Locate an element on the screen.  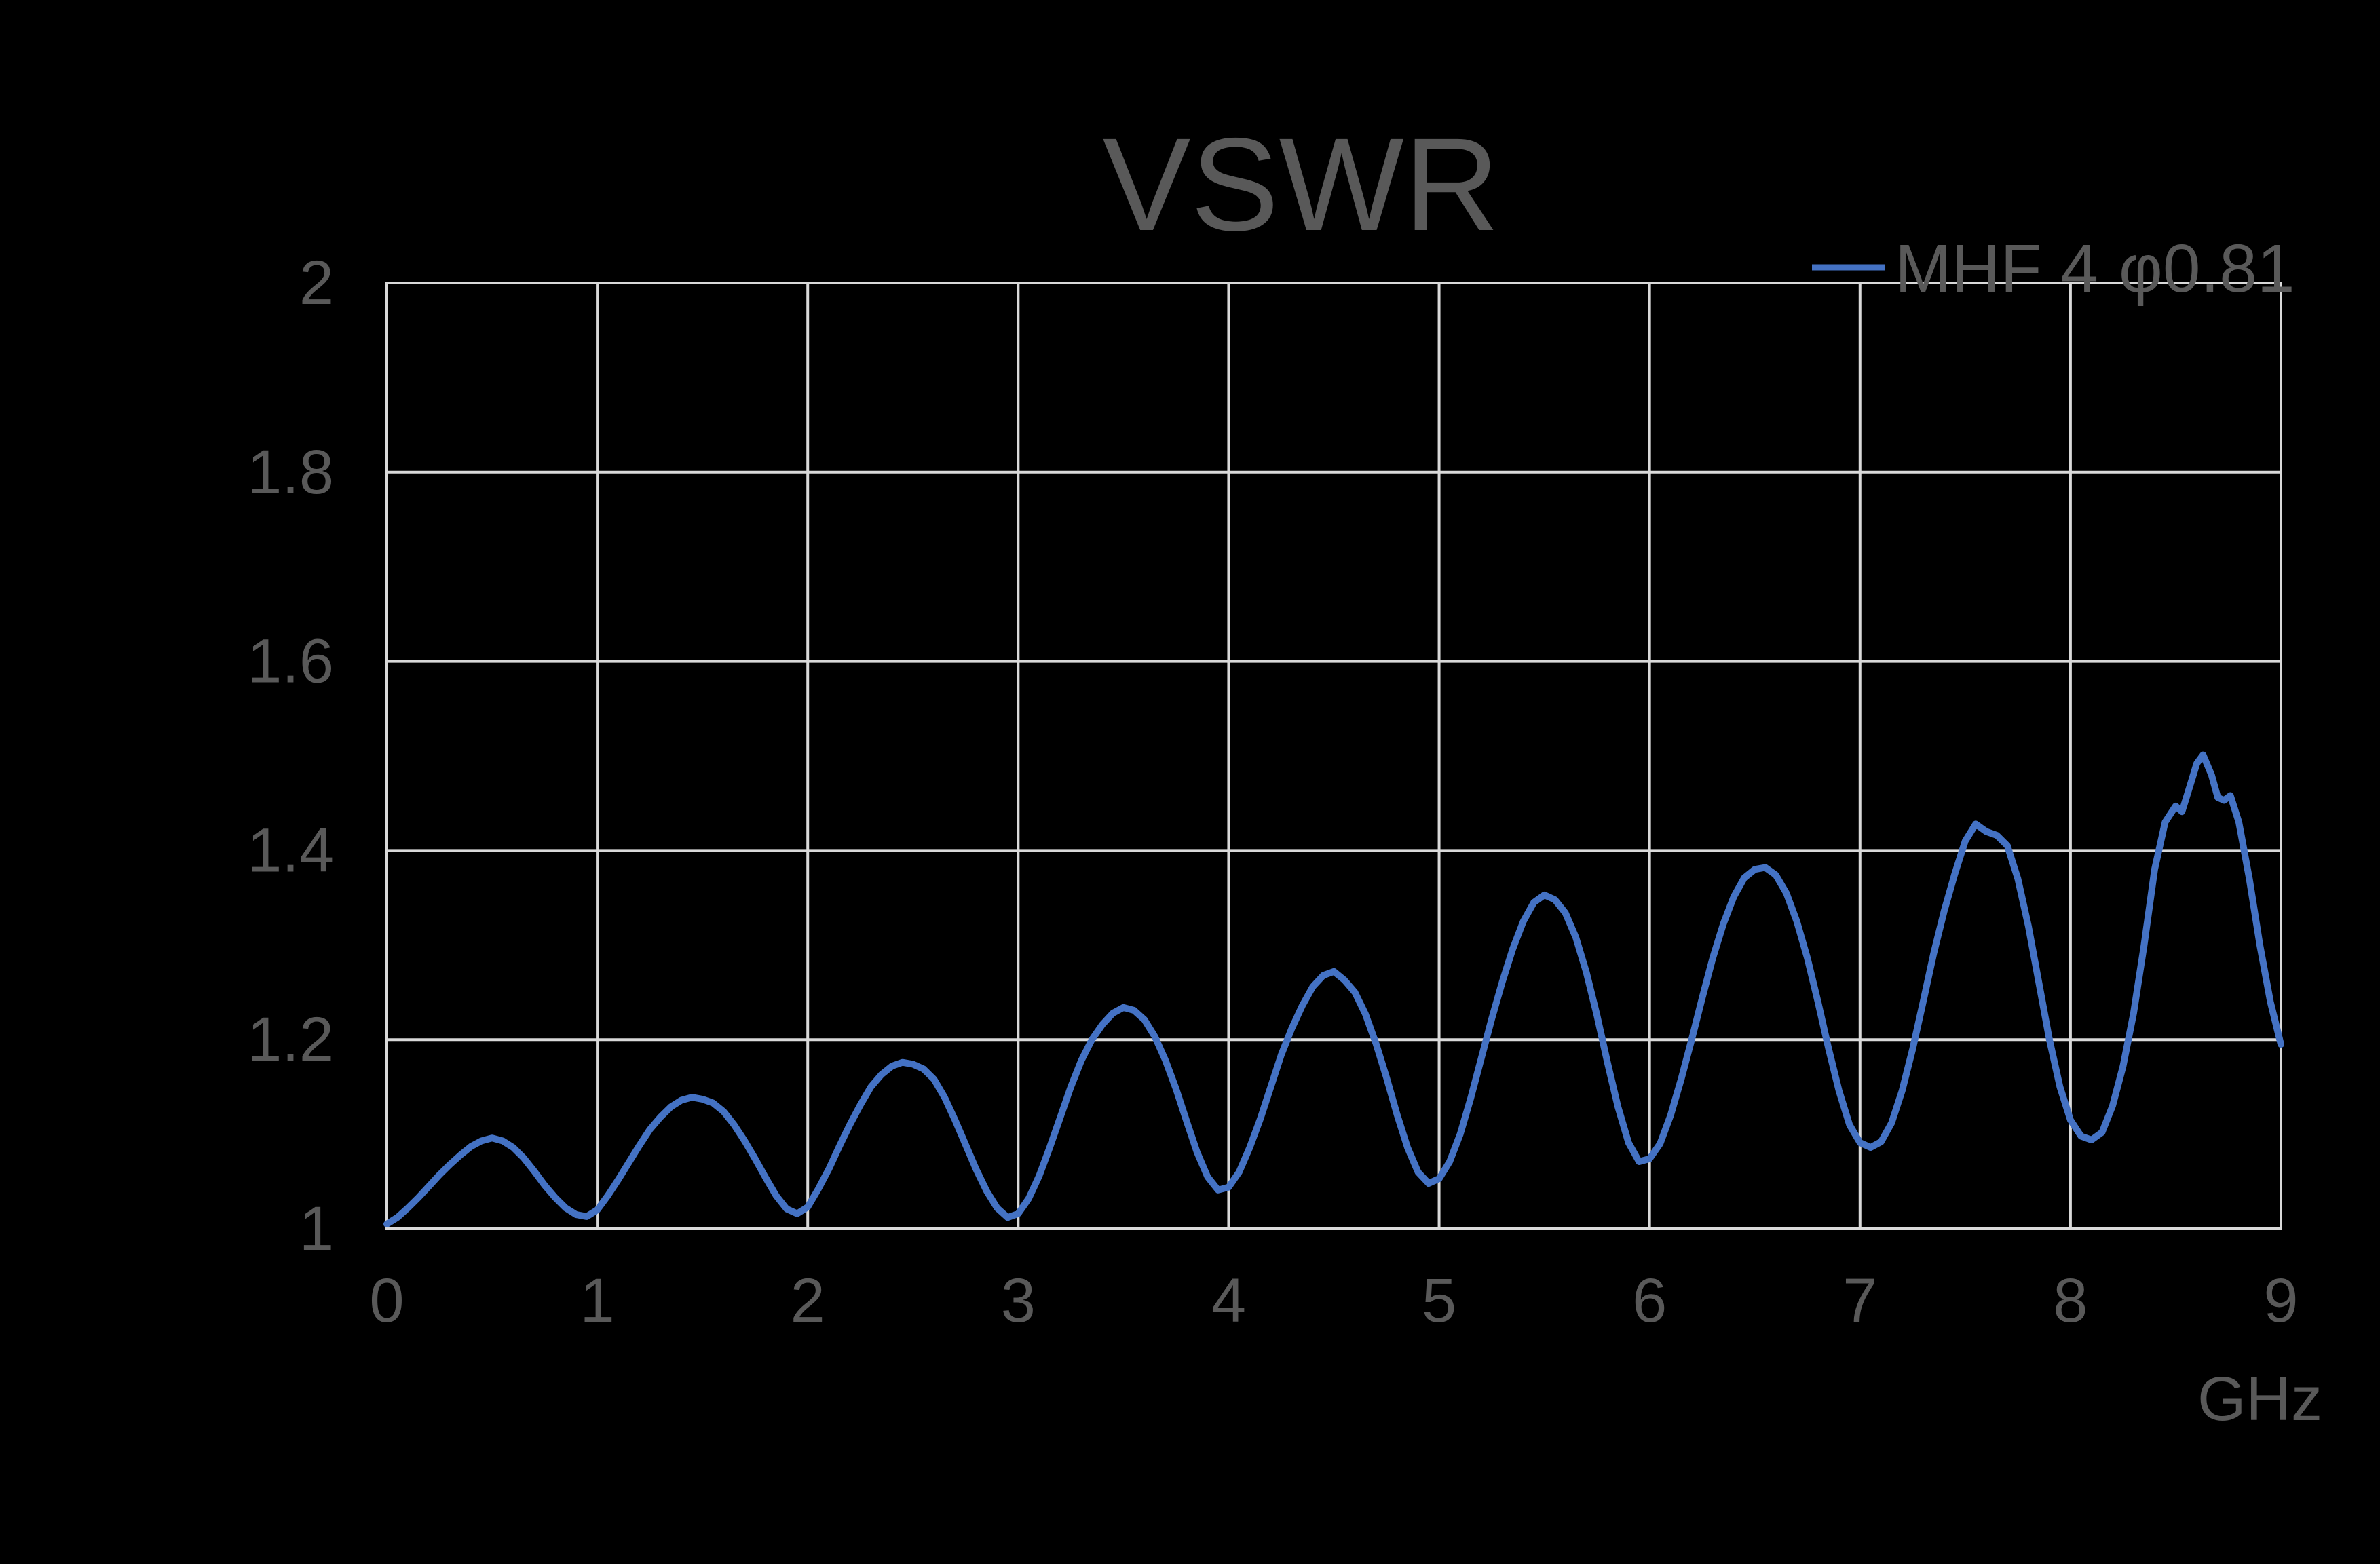
y-tick-label: 1.2 is located at coordinates (290, 1039).